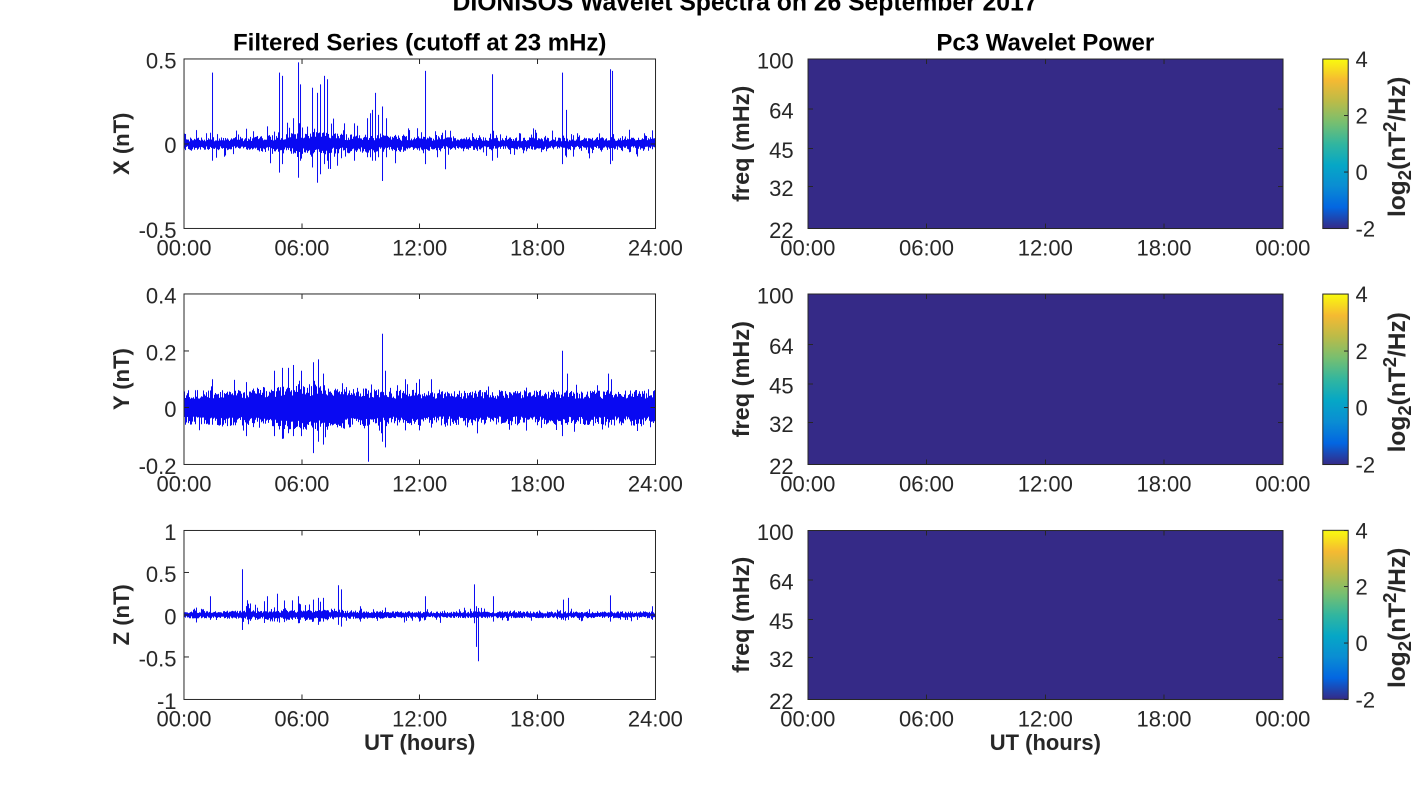 The width and height of the screenshot is (1418, 788). Describe the element at coordinates (158, 466) in the screenshot. I see `svg-text: -0.2` at that location.